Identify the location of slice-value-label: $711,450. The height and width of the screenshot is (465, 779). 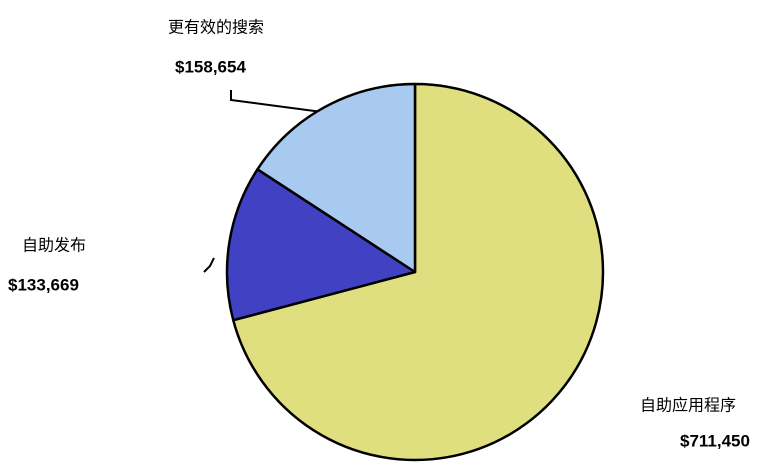
(715, 440).